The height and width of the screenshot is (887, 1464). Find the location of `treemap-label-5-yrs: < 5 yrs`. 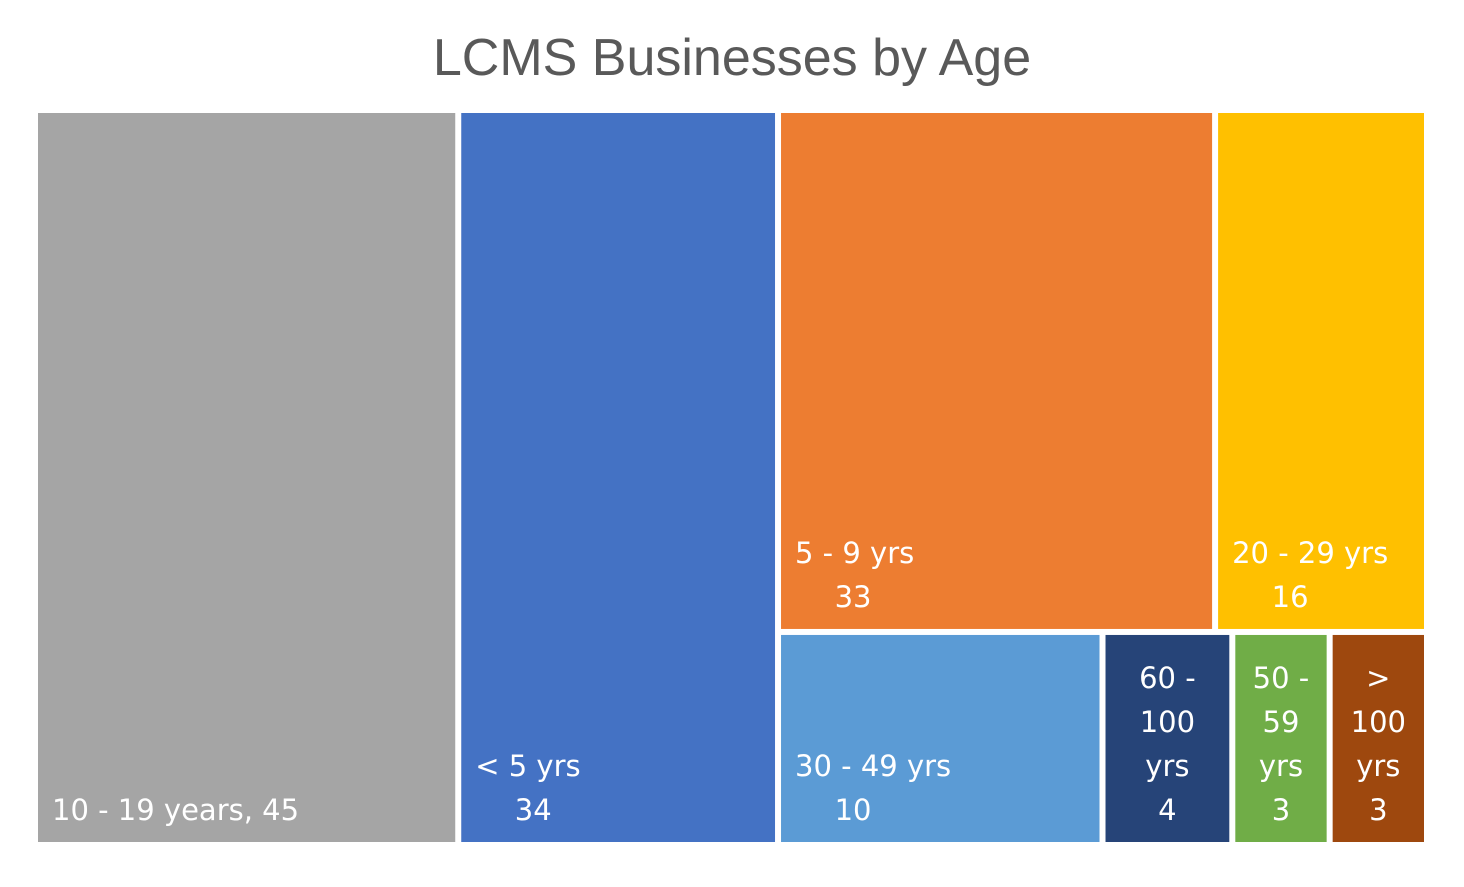

treemap-label-5-yrs: < 5 yrs is located at coordinates (527, 766).